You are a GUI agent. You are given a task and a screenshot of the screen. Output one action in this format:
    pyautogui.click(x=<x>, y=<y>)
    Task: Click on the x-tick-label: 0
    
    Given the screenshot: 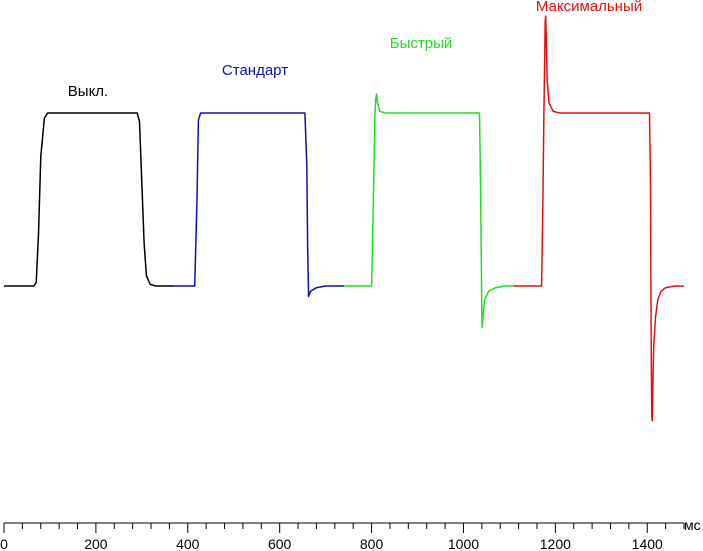 What is the action you would take?
    pyautogui.click(x=4, y=543)
    